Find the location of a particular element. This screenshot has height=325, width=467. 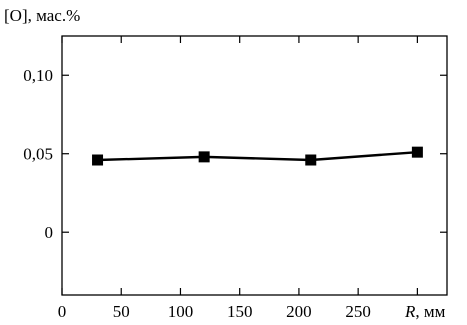

y-tick-label: 0,05 is located at coordinates (38, 154).